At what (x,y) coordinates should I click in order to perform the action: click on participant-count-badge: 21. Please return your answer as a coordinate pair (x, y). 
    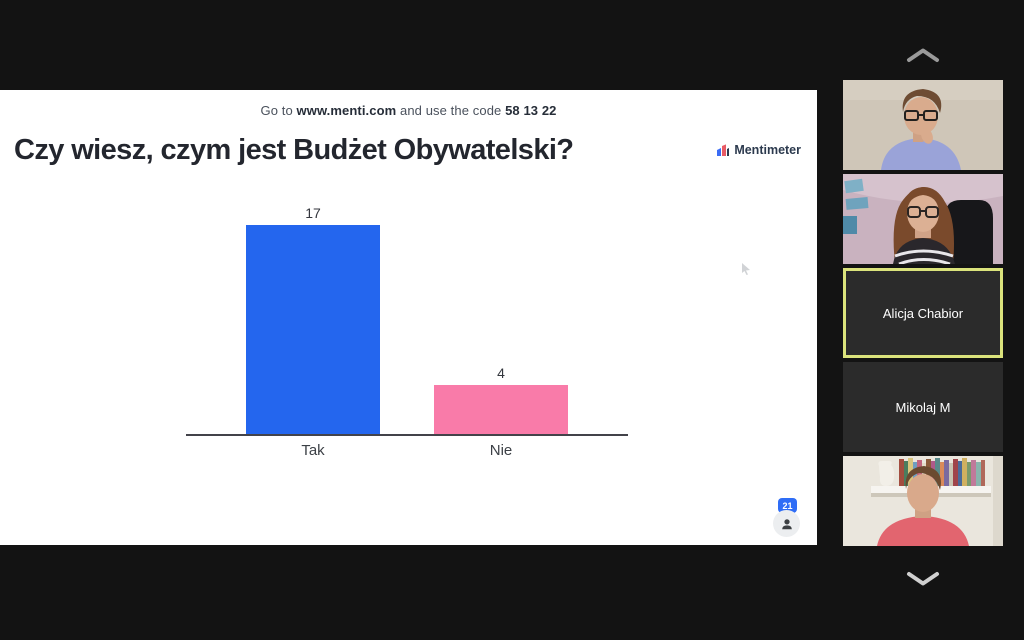
    Looking at the image, I should click on (787, 505).